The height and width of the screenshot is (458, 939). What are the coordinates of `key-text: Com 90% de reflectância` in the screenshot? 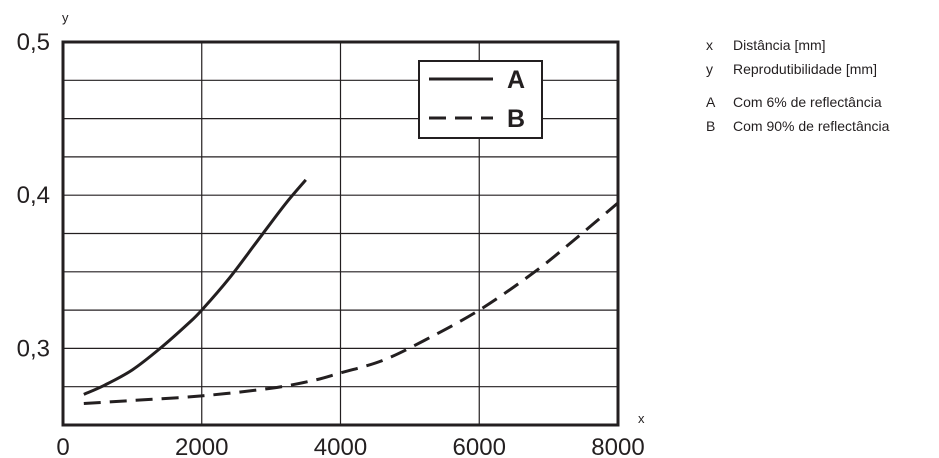 It's located at (811, 126).